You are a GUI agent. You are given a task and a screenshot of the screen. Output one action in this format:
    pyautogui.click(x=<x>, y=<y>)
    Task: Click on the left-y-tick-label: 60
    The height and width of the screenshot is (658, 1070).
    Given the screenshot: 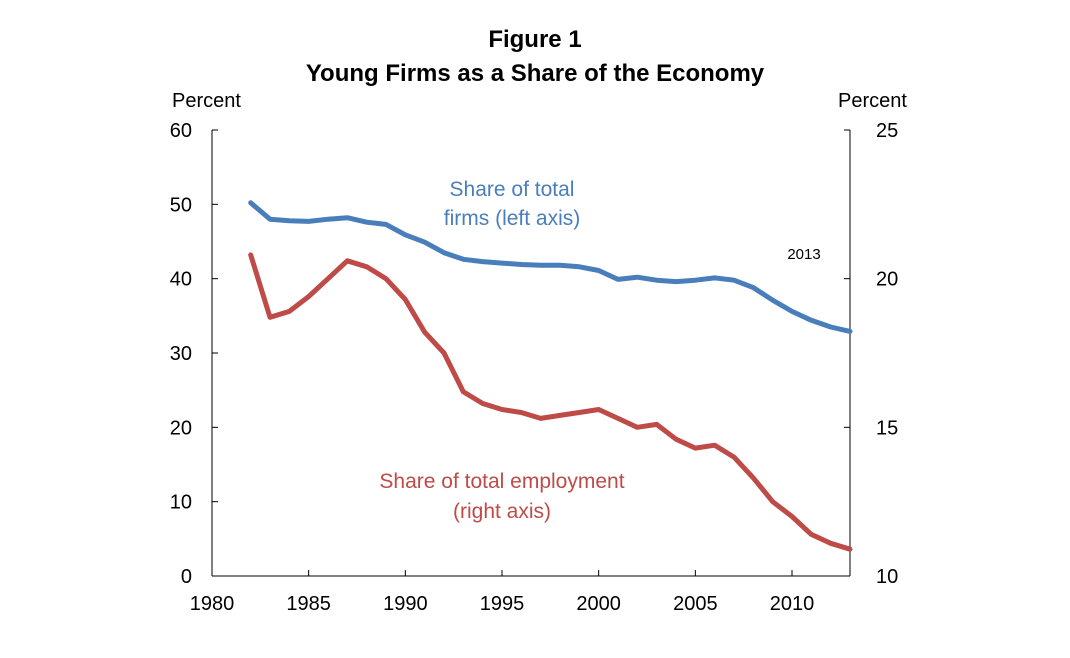 What is the action you would take?
    pyautogui.click(x=181, y=131)
    